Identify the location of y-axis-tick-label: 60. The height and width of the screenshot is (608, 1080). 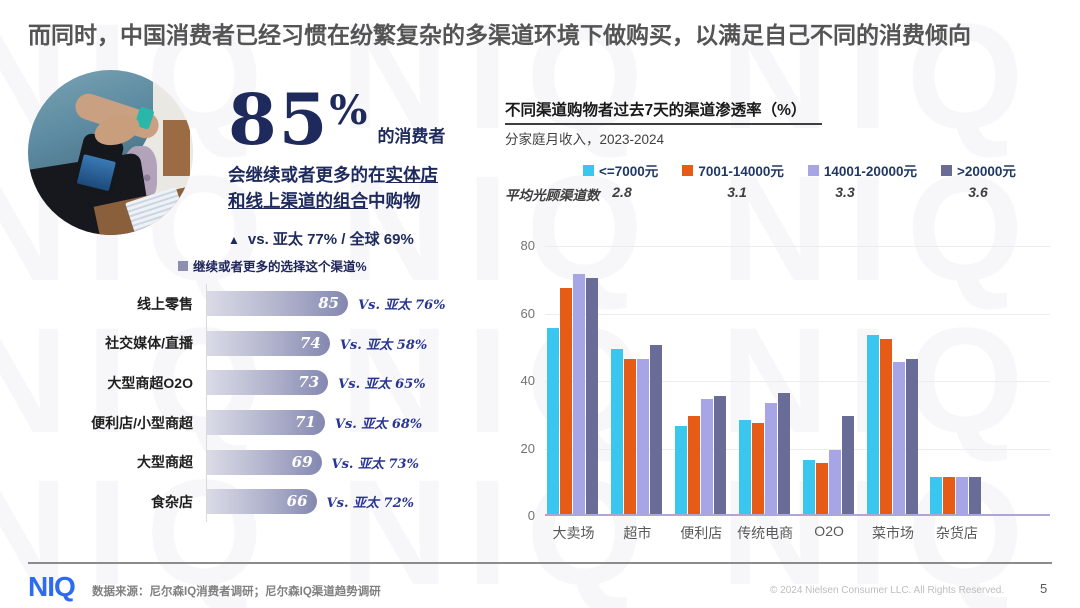
(527, 313).